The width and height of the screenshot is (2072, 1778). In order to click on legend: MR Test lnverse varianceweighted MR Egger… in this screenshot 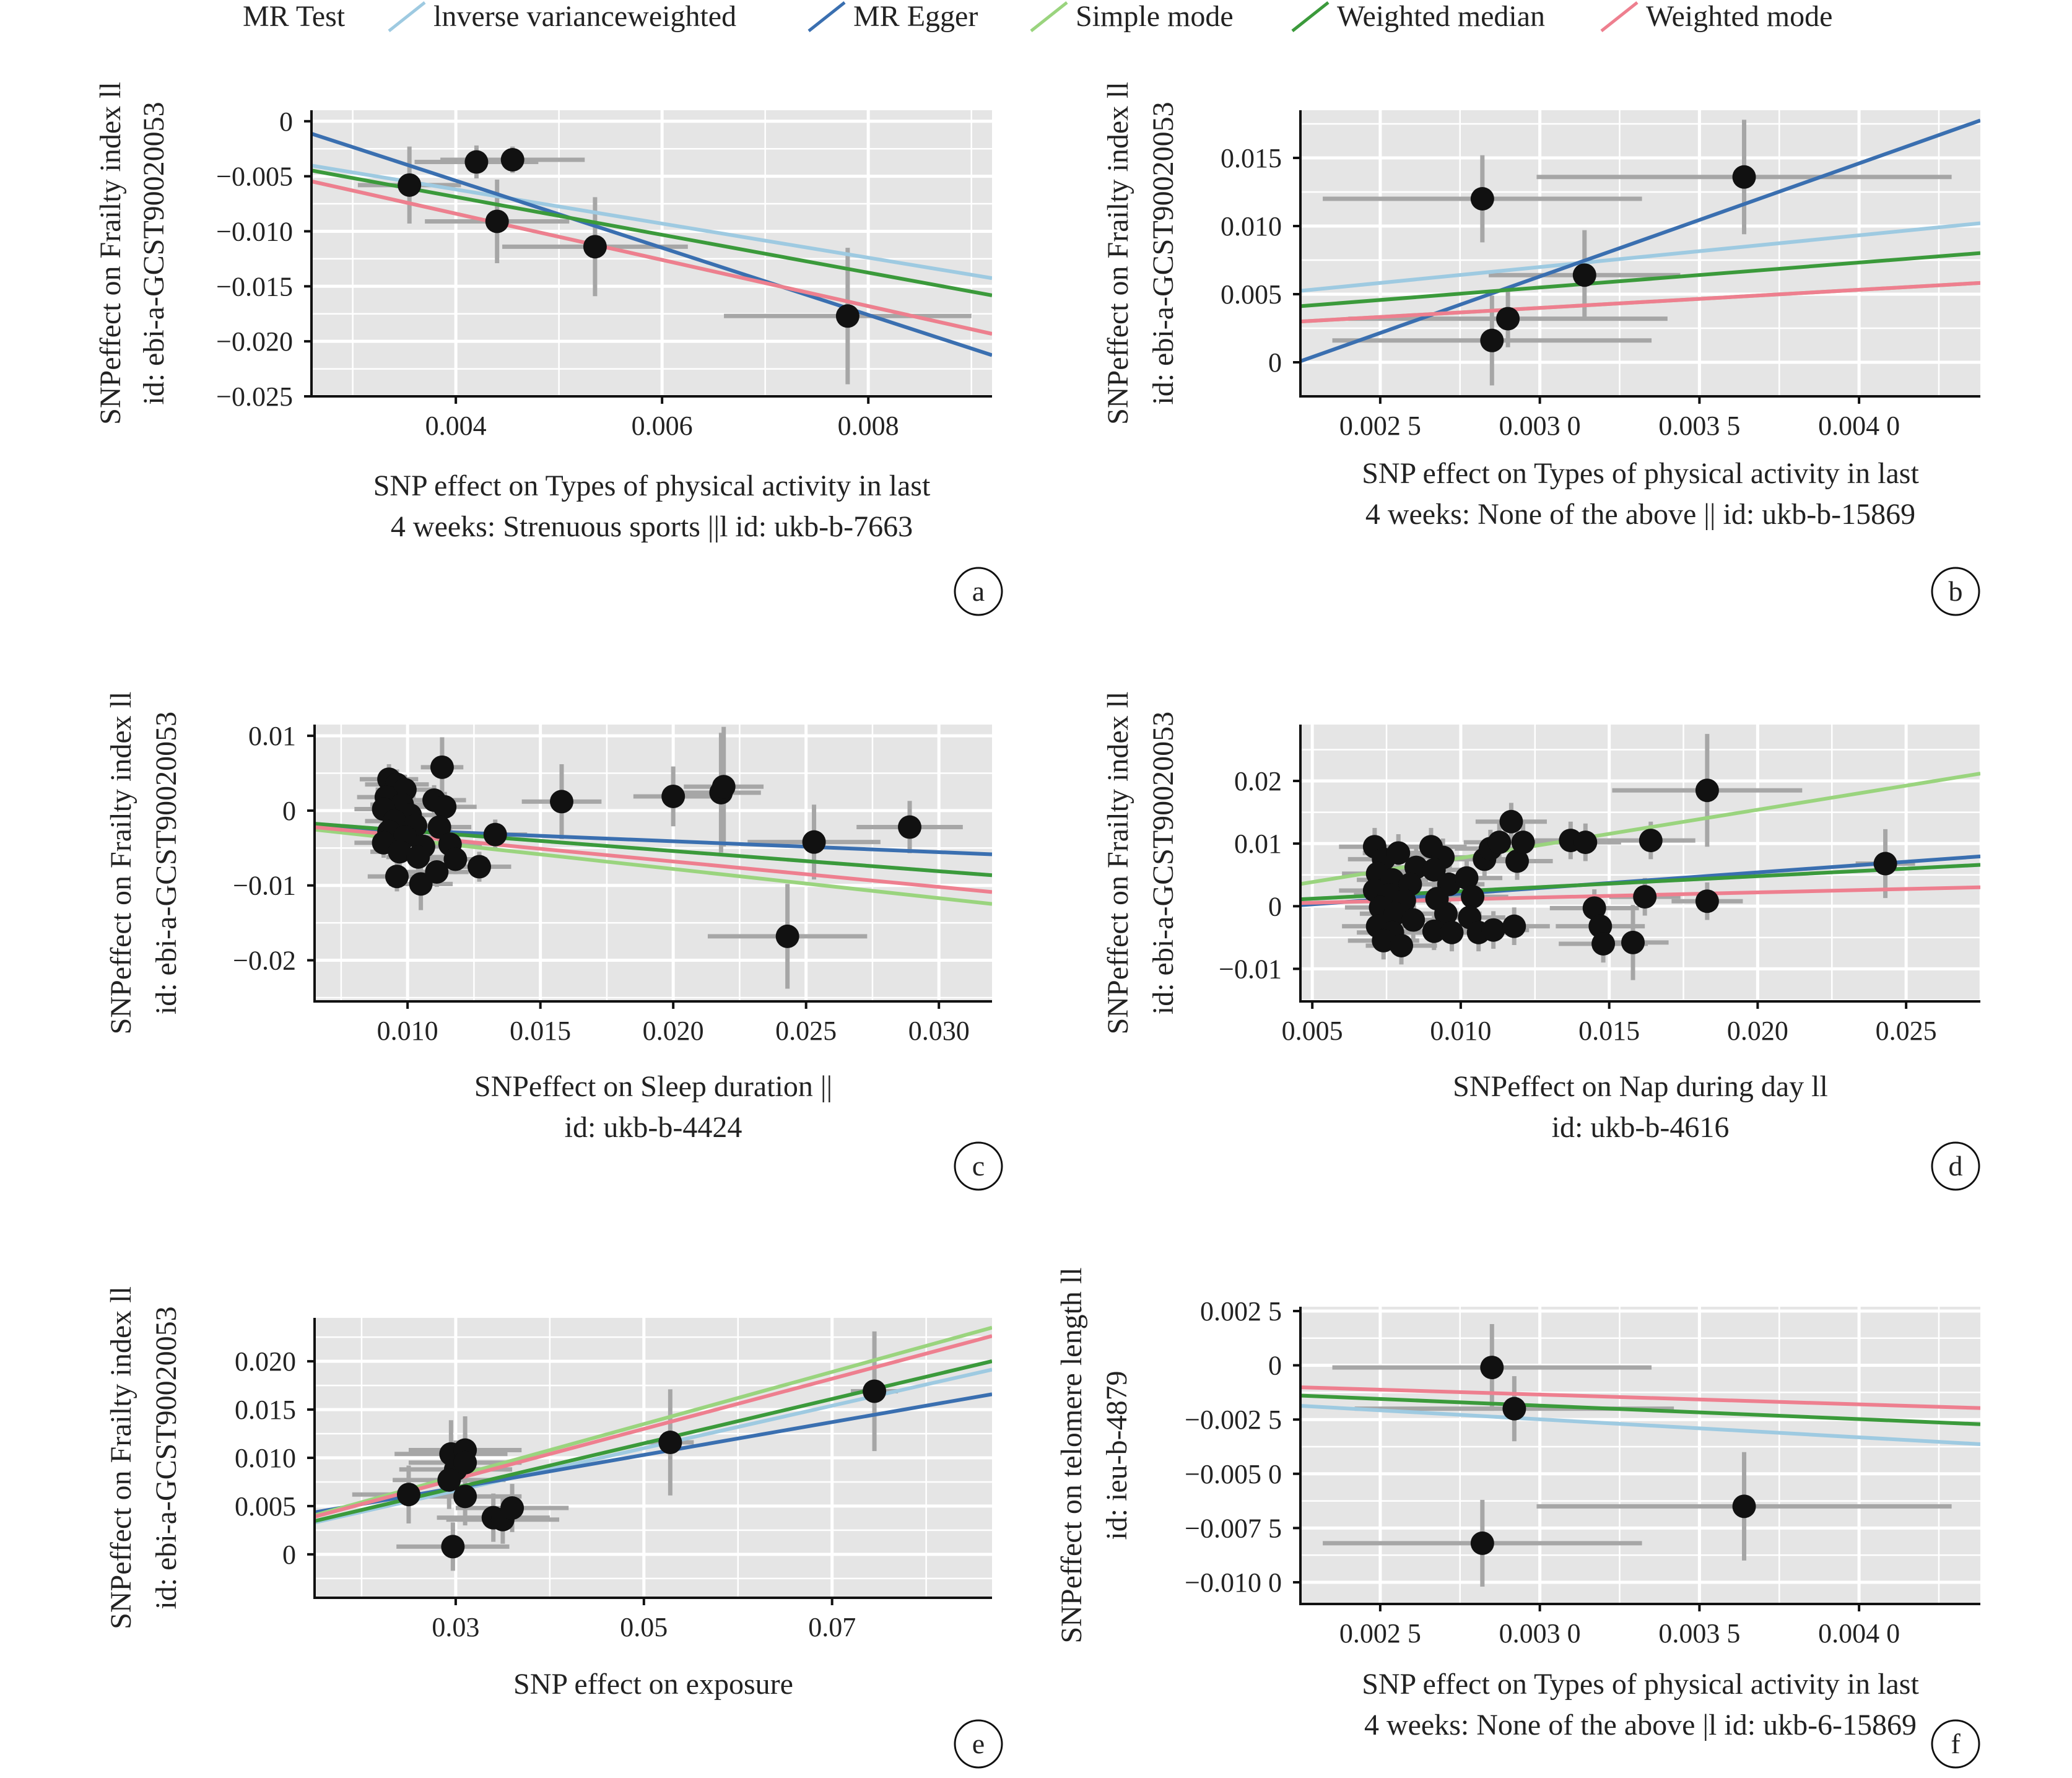, I will do `click(1037, 16)`.